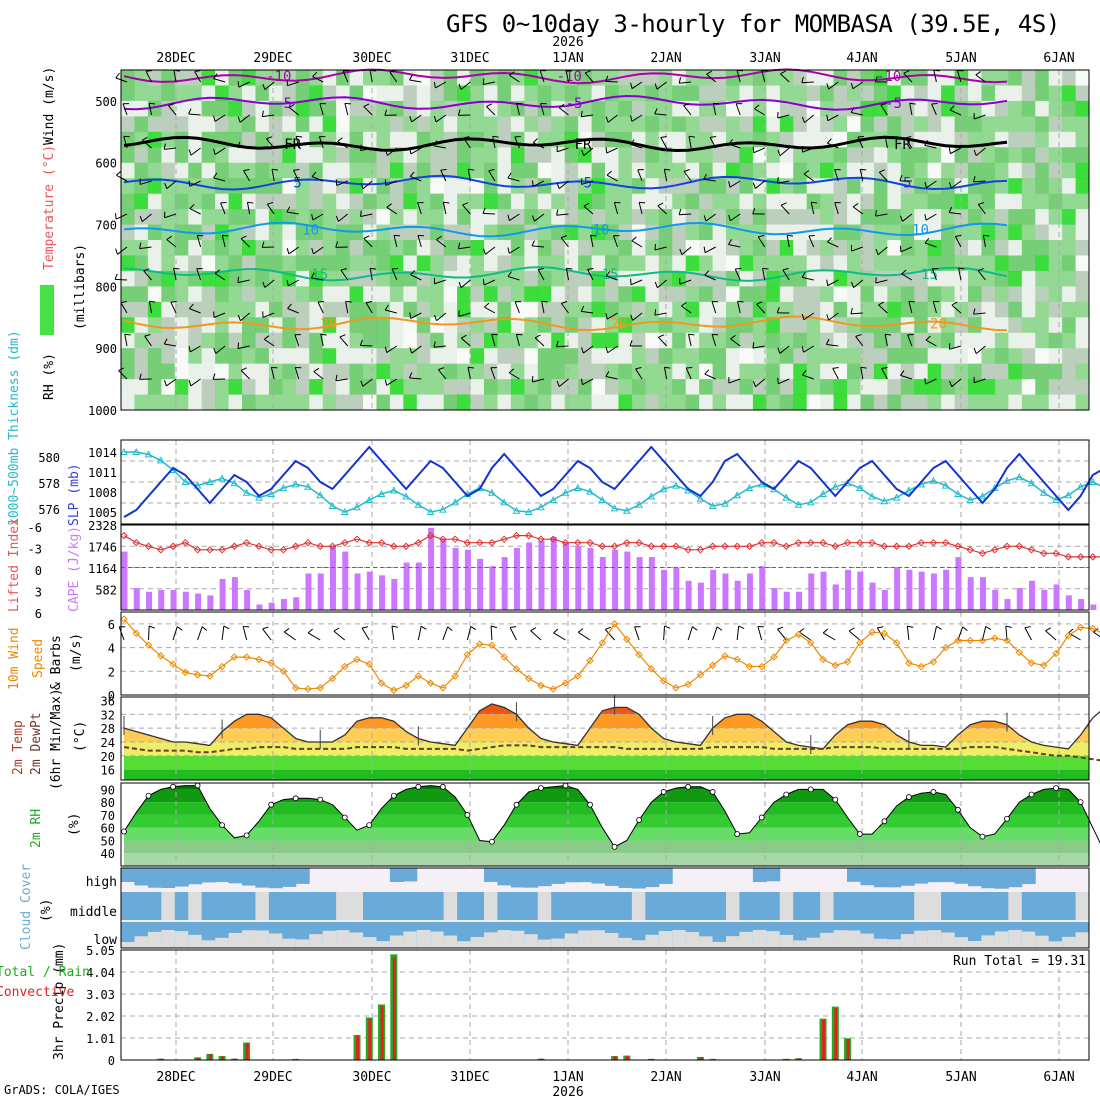 This screenshot has width=1100, height=1100. I want to click on rh-marker, so click(271, 804).